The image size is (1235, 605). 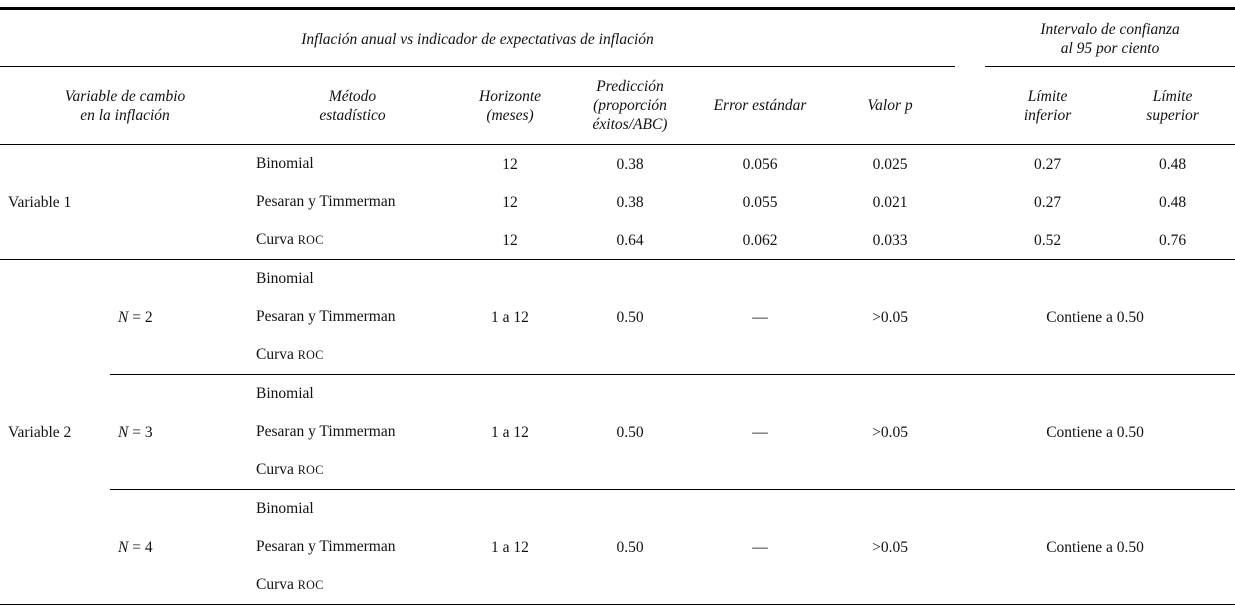 I want to click on col-header-limite-inferior: Límite inferior, so click(x=1048, y=105).